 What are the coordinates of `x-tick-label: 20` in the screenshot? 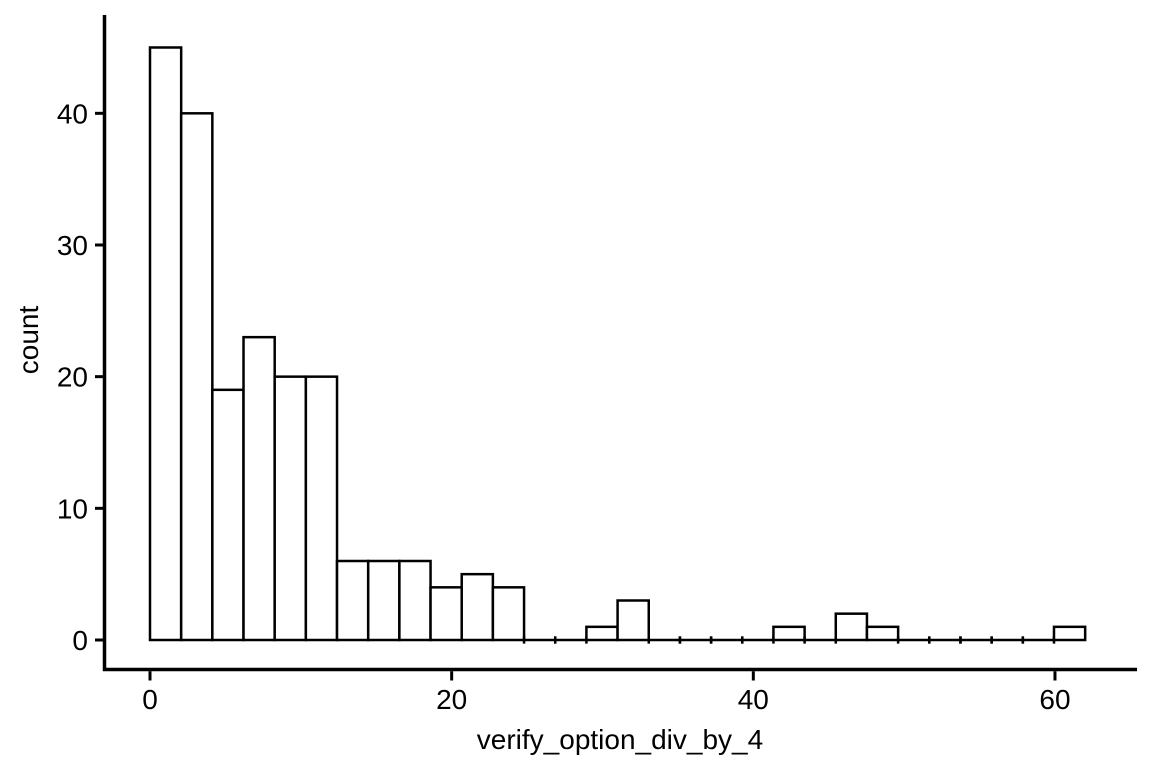 It's located at (451, 699).